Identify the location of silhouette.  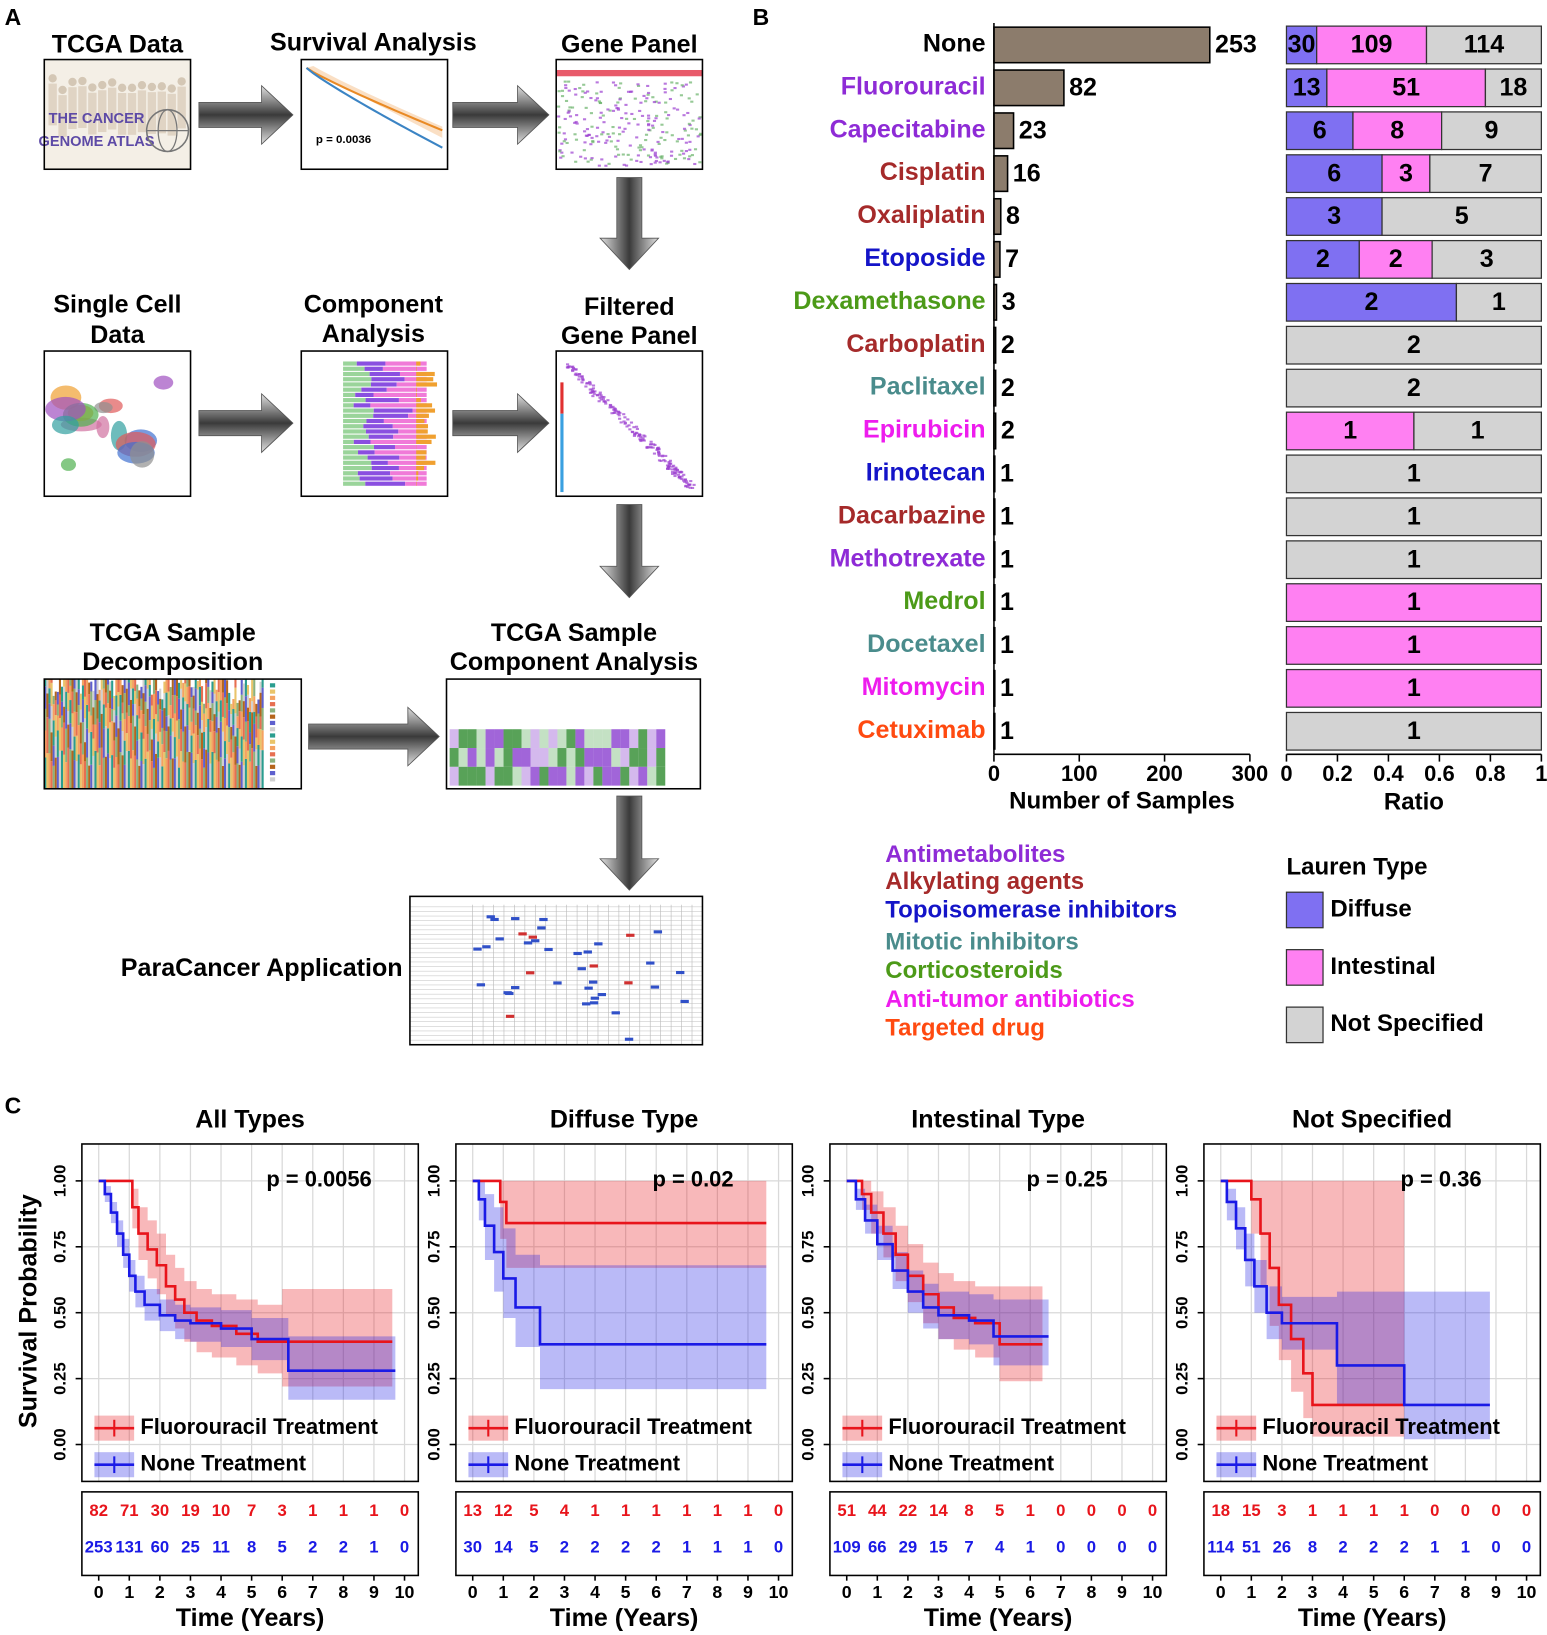
(171, 88).